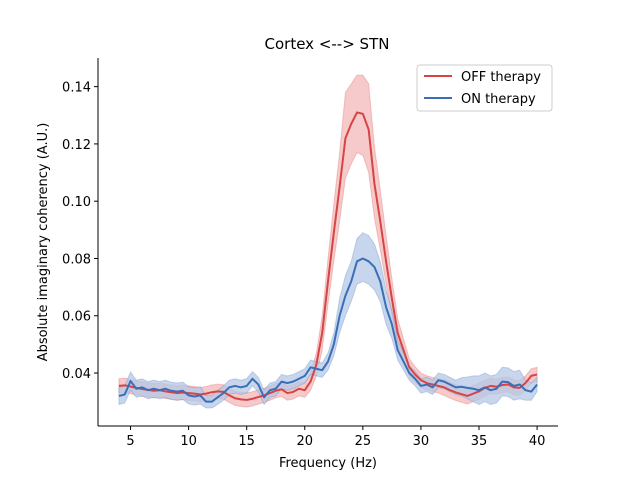 The height and width of the screenshot is (480, 640). I want to click on y-tick-label: 0.04, so click(76, 374).